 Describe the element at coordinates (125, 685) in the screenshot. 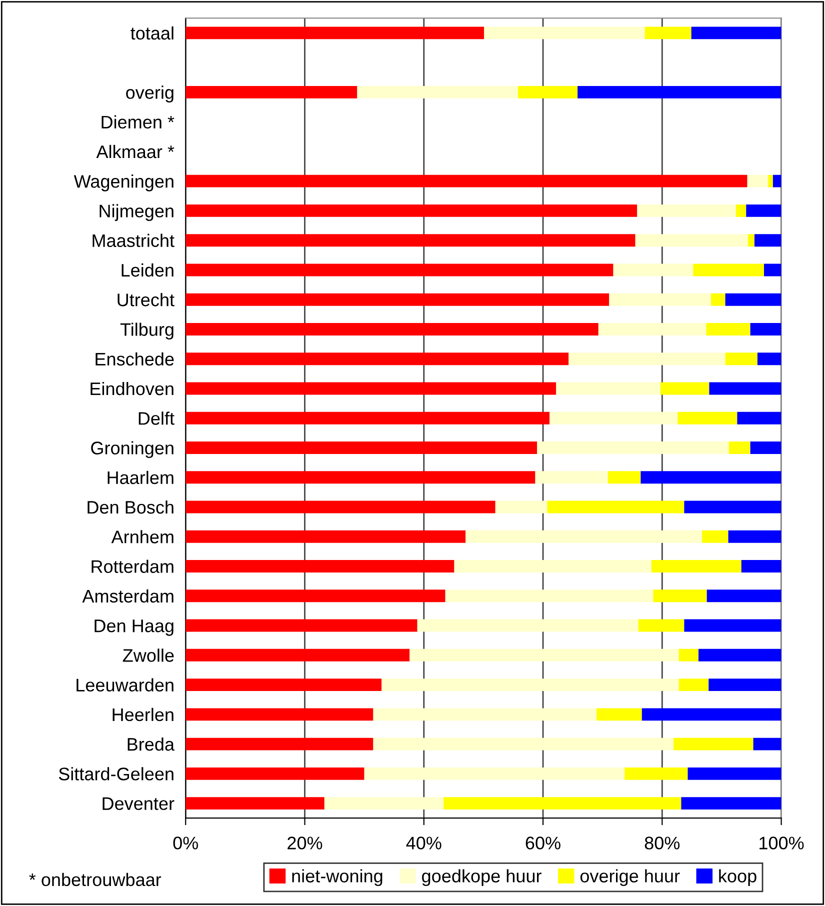

I see `y-tick-label: Leeuwarden` at that location.